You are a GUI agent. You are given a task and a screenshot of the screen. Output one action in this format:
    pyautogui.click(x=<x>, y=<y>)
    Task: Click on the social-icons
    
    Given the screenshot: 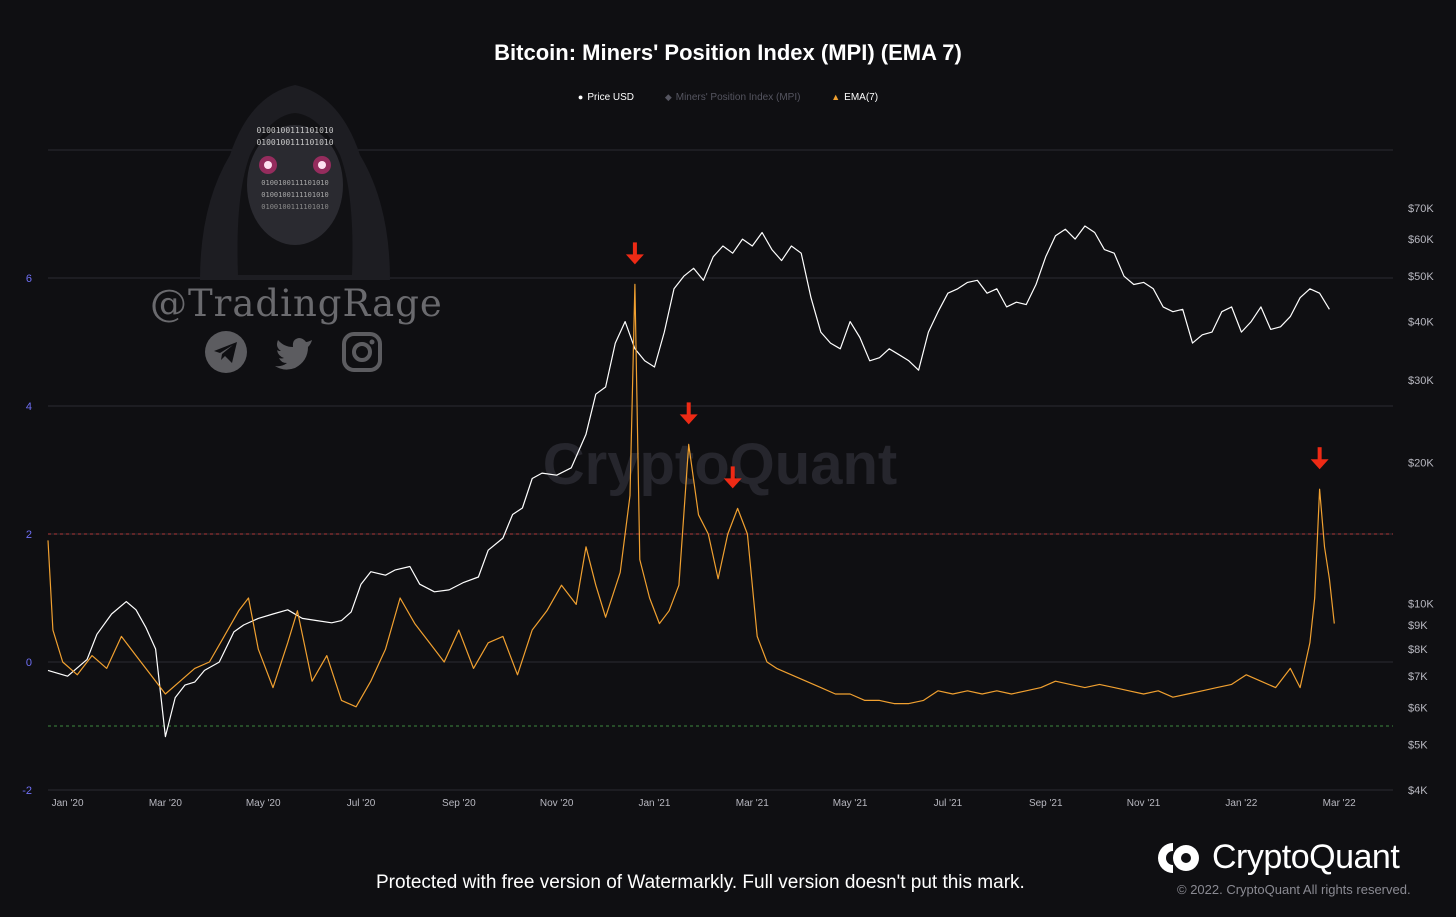 What is the action you would take?
    pyautogui.click(x=294, y=352)
    